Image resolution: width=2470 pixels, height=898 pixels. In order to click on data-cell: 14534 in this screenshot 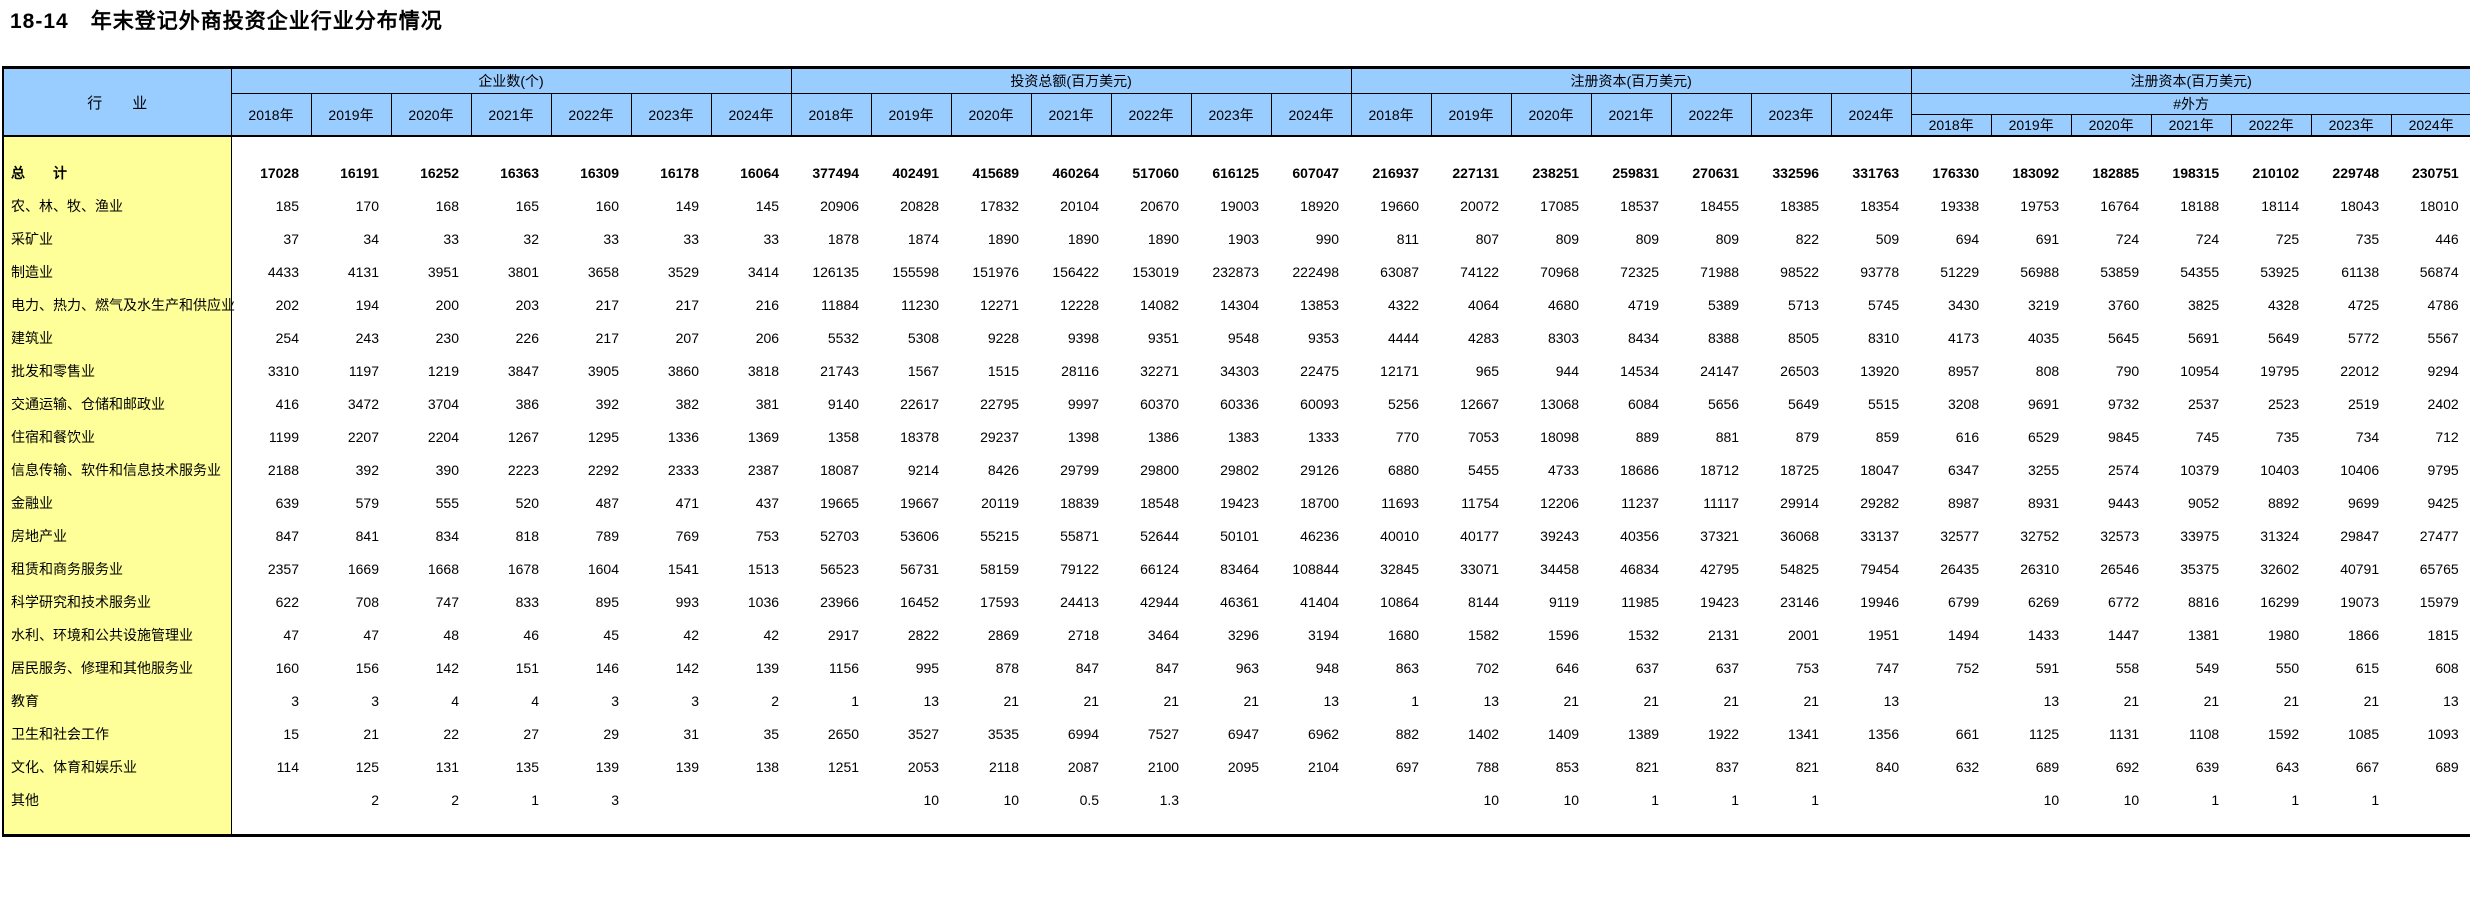, I will do `click(1640, 370)`.